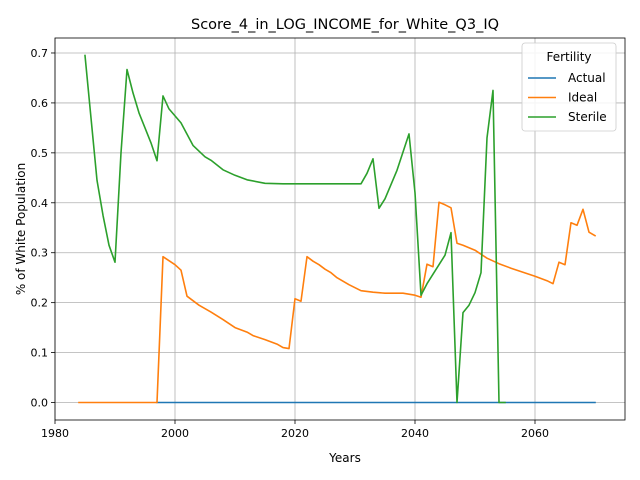 Image resolution: width=640 pixels, height=480 pixels. I want to click on legend-box, so click(569, 87).